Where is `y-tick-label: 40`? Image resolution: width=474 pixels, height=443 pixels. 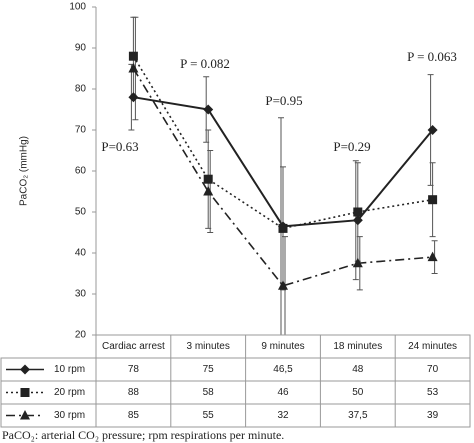
y-tick-label: 40 is located at coordinates (81, 253).